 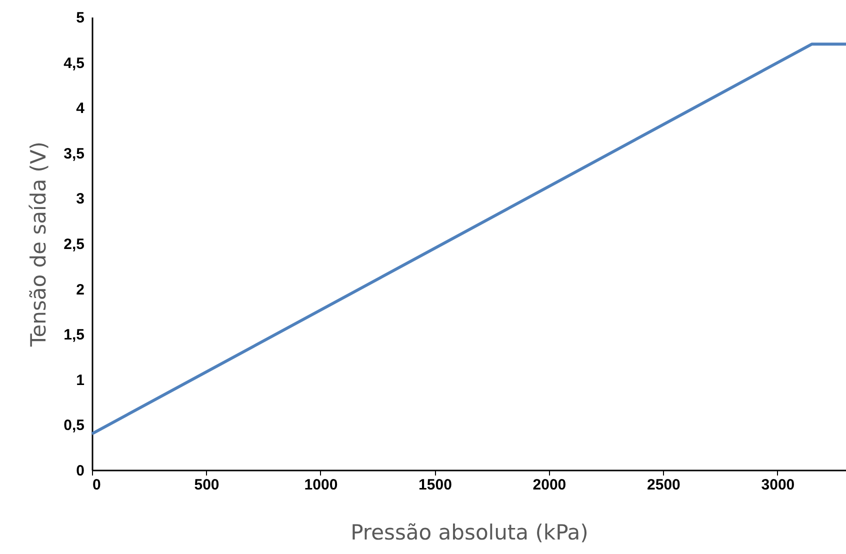 What do you see at coordinates (74, 153) in the screenshot?
I see `y-tick-label: 3,5` at bounding box center [74, 153].